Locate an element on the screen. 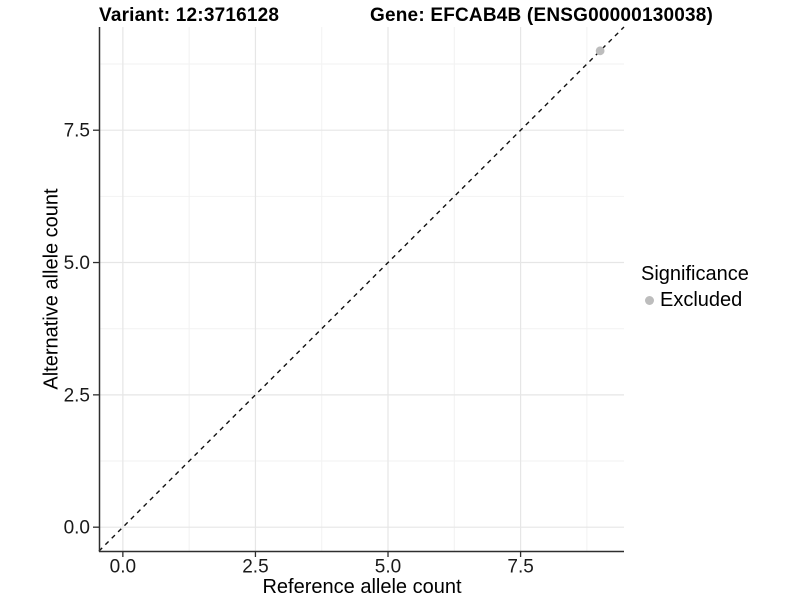 This screenshot has width=800, height=600. y-tick-label: 0.0 is located at coordinates (77, 528).